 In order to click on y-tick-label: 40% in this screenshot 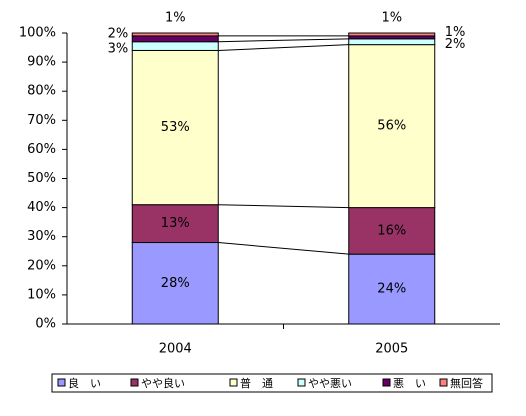, I will do `click(41, 207)`.